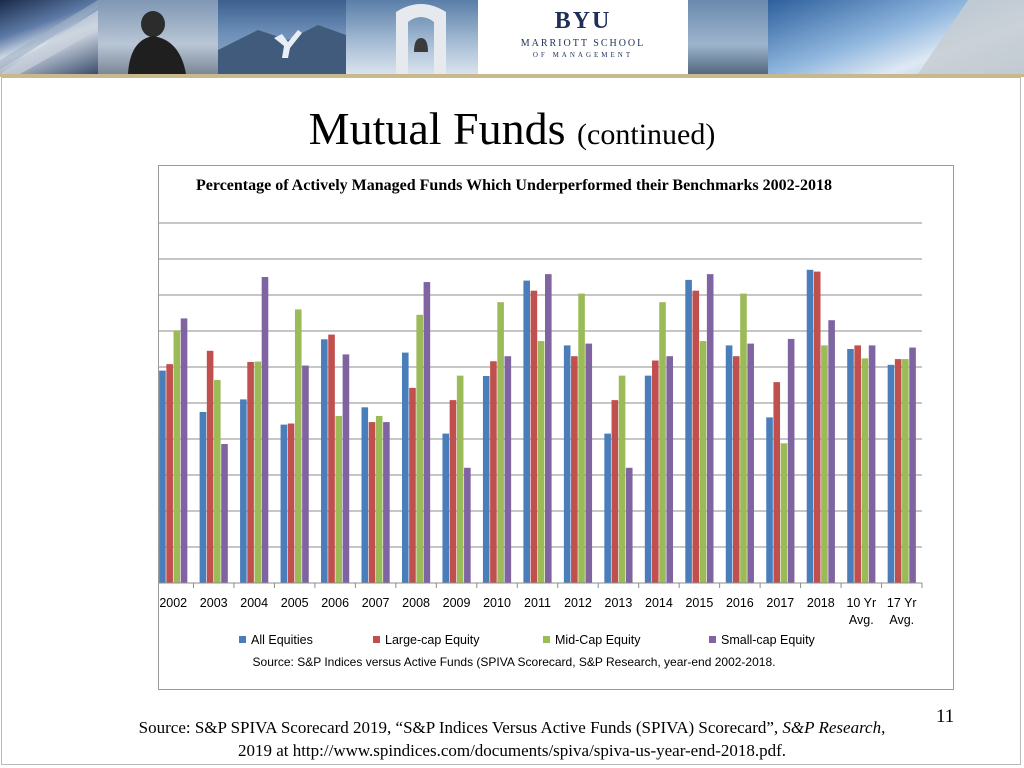 The width and height of the screenshot is (1024, 768). What do you see at coordinates (971, 37) in the screenshot?
I see `building-corner-image-icon` at bounding box center [971, 37].